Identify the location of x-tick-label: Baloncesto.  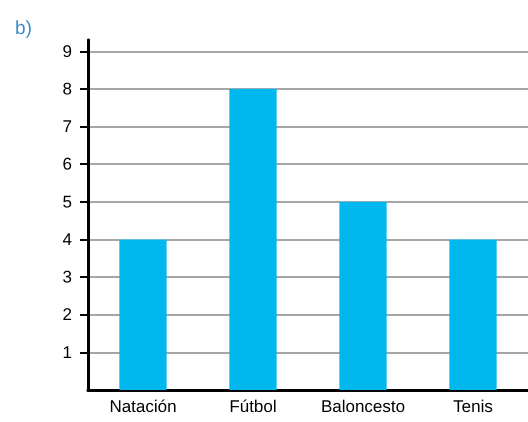
(363, 406).